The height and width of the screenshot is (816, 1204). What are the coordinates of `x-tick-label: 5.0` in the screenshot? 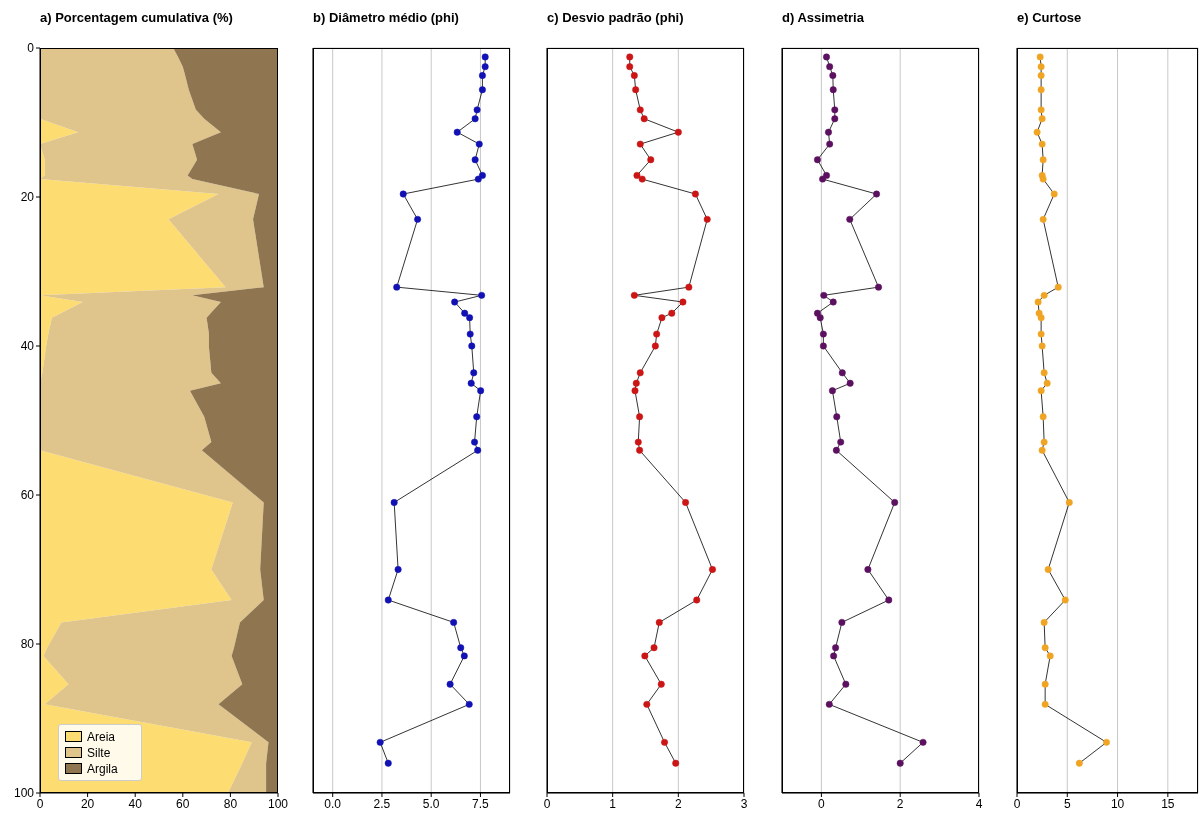 It's located at (431, 803).